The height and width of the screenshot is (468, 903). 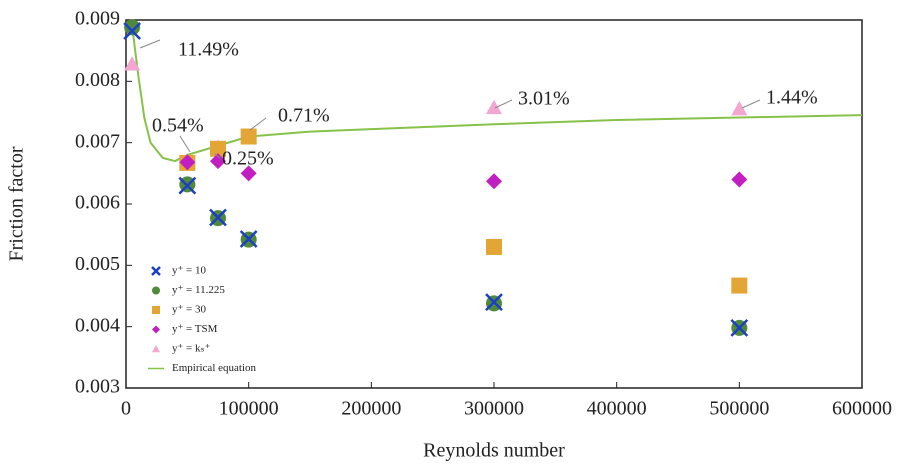 What do you see at coordinates (97, 203) in the screenshot?
I see `y-tick-label: 0.006` at bounding box center [97, 203].